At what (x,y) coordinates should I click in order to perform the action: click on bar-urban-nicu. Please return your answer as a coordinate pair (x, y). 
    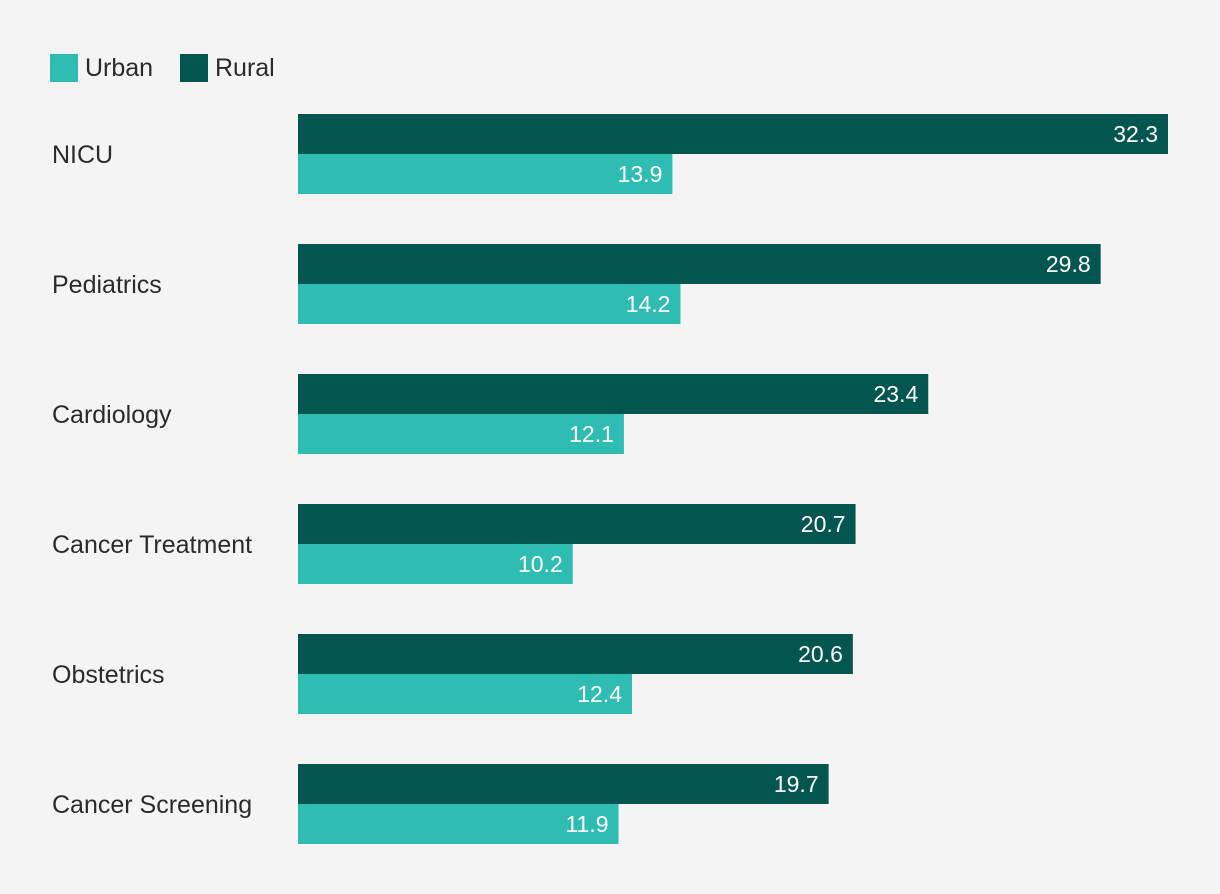
    Looking at the image, I should click on (485, 174).